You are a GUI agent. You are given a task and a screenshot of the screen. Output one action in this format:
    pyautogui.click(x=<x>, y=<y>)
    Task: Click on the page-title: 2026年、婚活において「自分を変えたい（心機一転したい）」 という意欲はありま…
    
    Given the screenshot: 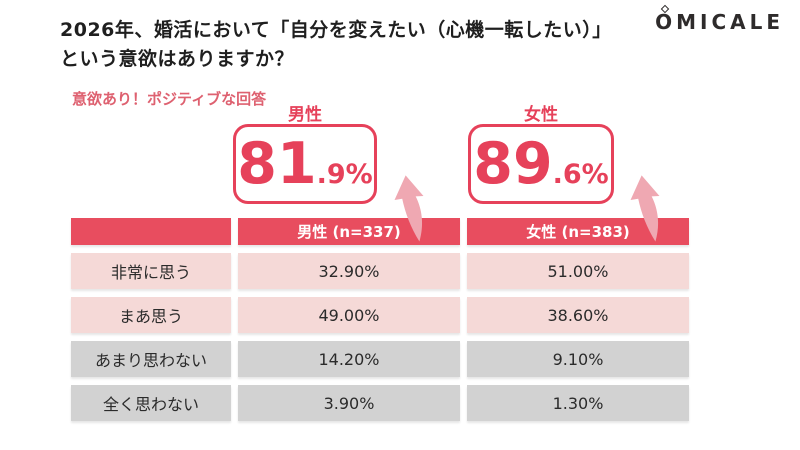 What is the action you would take?
    pyautogui.click(x=336, y=44)
    